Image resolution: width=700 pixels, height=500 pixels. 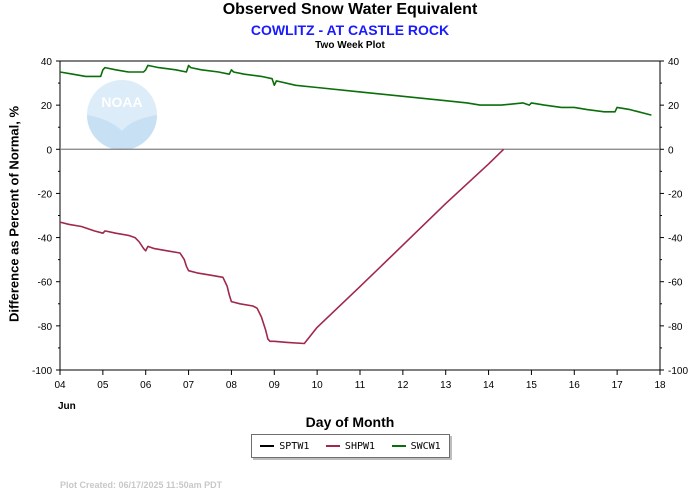 What do you see at coordinates (267, 446) in the screenshot?
I see `legend-swatch-sptw1` at bounding box center [267, 446].